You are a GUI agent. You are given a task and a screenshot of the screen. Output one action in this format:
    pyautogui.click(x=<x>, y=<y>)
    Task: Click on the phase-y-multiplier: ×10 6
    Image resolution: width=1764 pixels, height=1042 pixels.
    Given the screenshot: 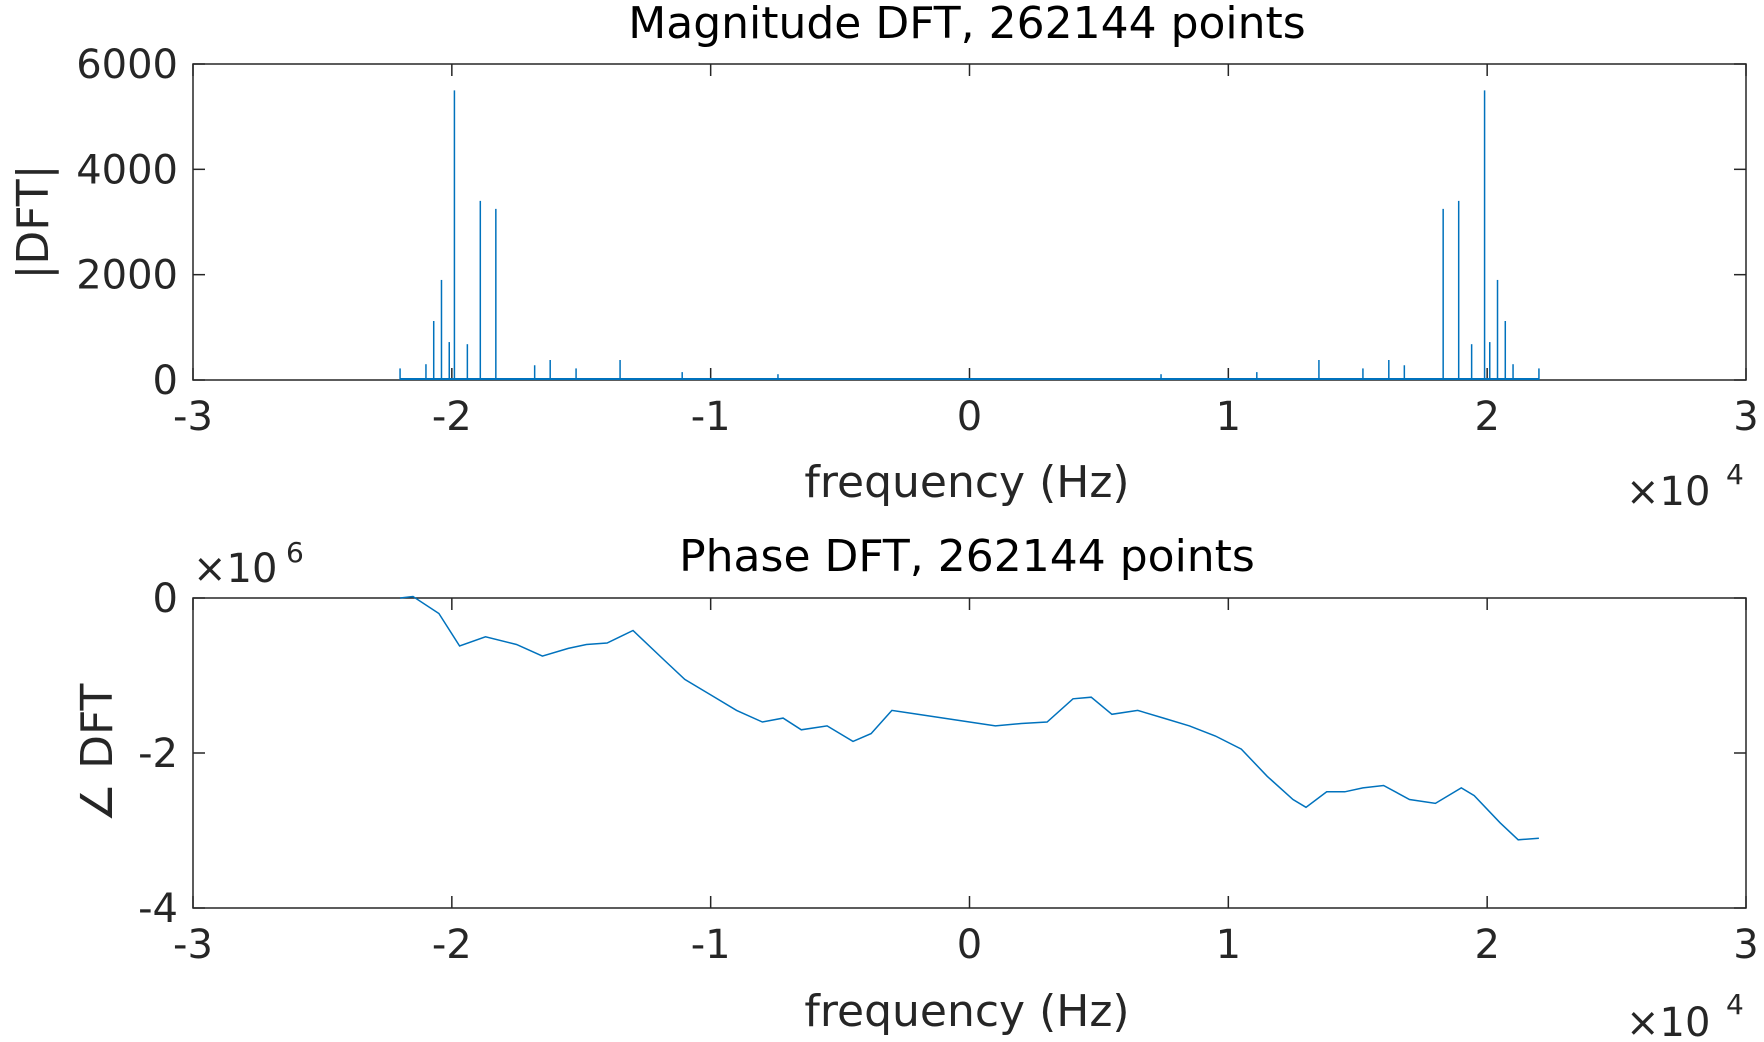 What is the action you would take?
    pyautogui.click(x=248, y=564)
    